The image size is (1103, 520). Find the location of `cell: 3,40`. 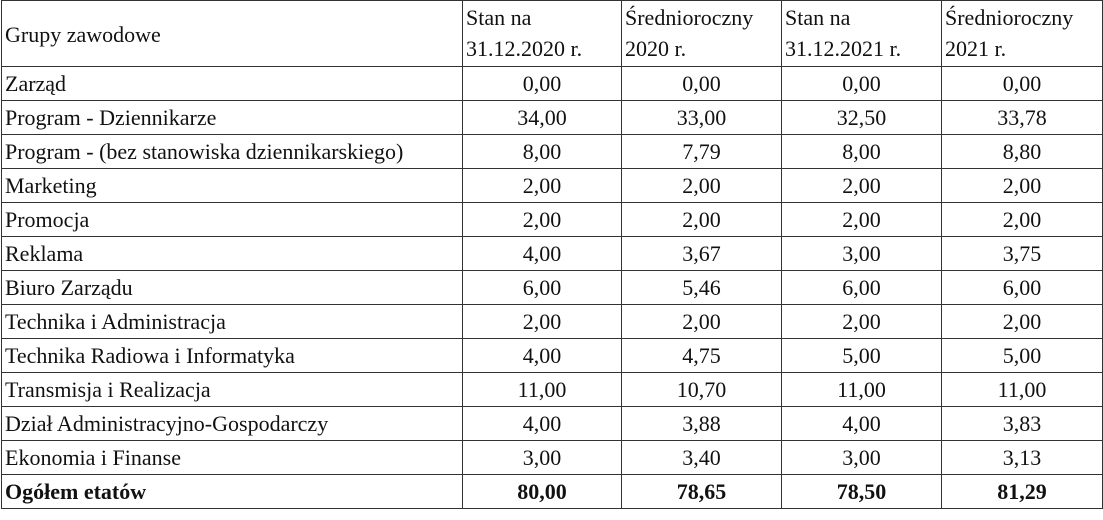

cell: 3,40 is located at coordinates (701, 457).